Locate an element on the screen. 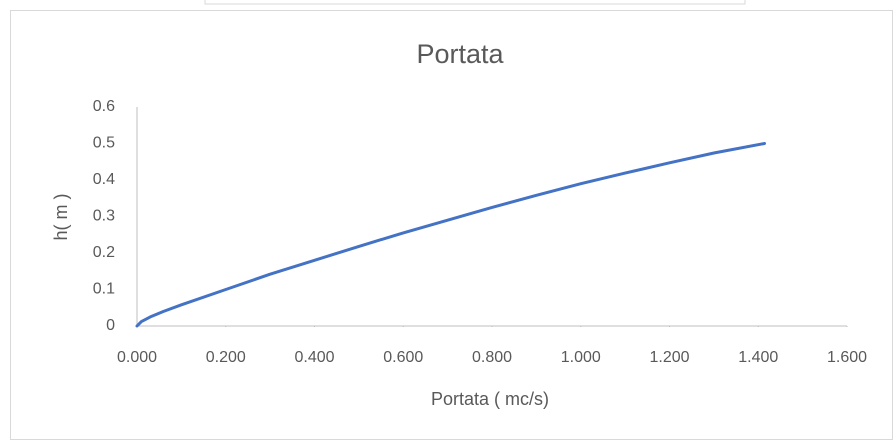 The width and height of the screenshot is (895, 448). y-tick-label: 0.6 is located at coordinates (104, 106).